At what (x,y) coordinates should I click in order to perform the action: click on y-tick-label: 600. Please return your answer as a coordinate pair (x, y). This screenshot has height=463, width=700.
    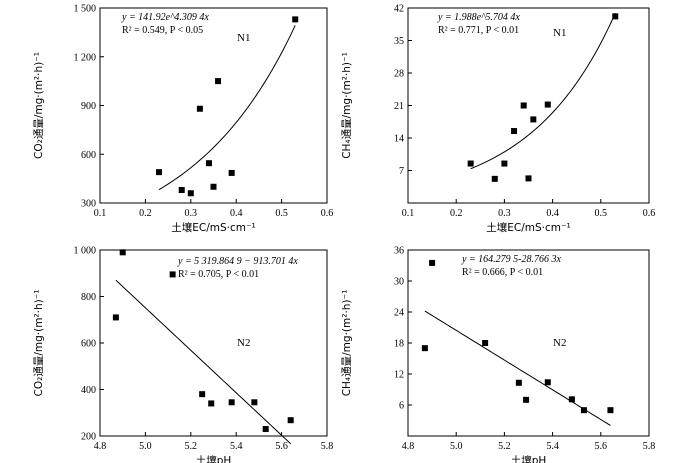
    Looking at the image, I should click on (88, 344).